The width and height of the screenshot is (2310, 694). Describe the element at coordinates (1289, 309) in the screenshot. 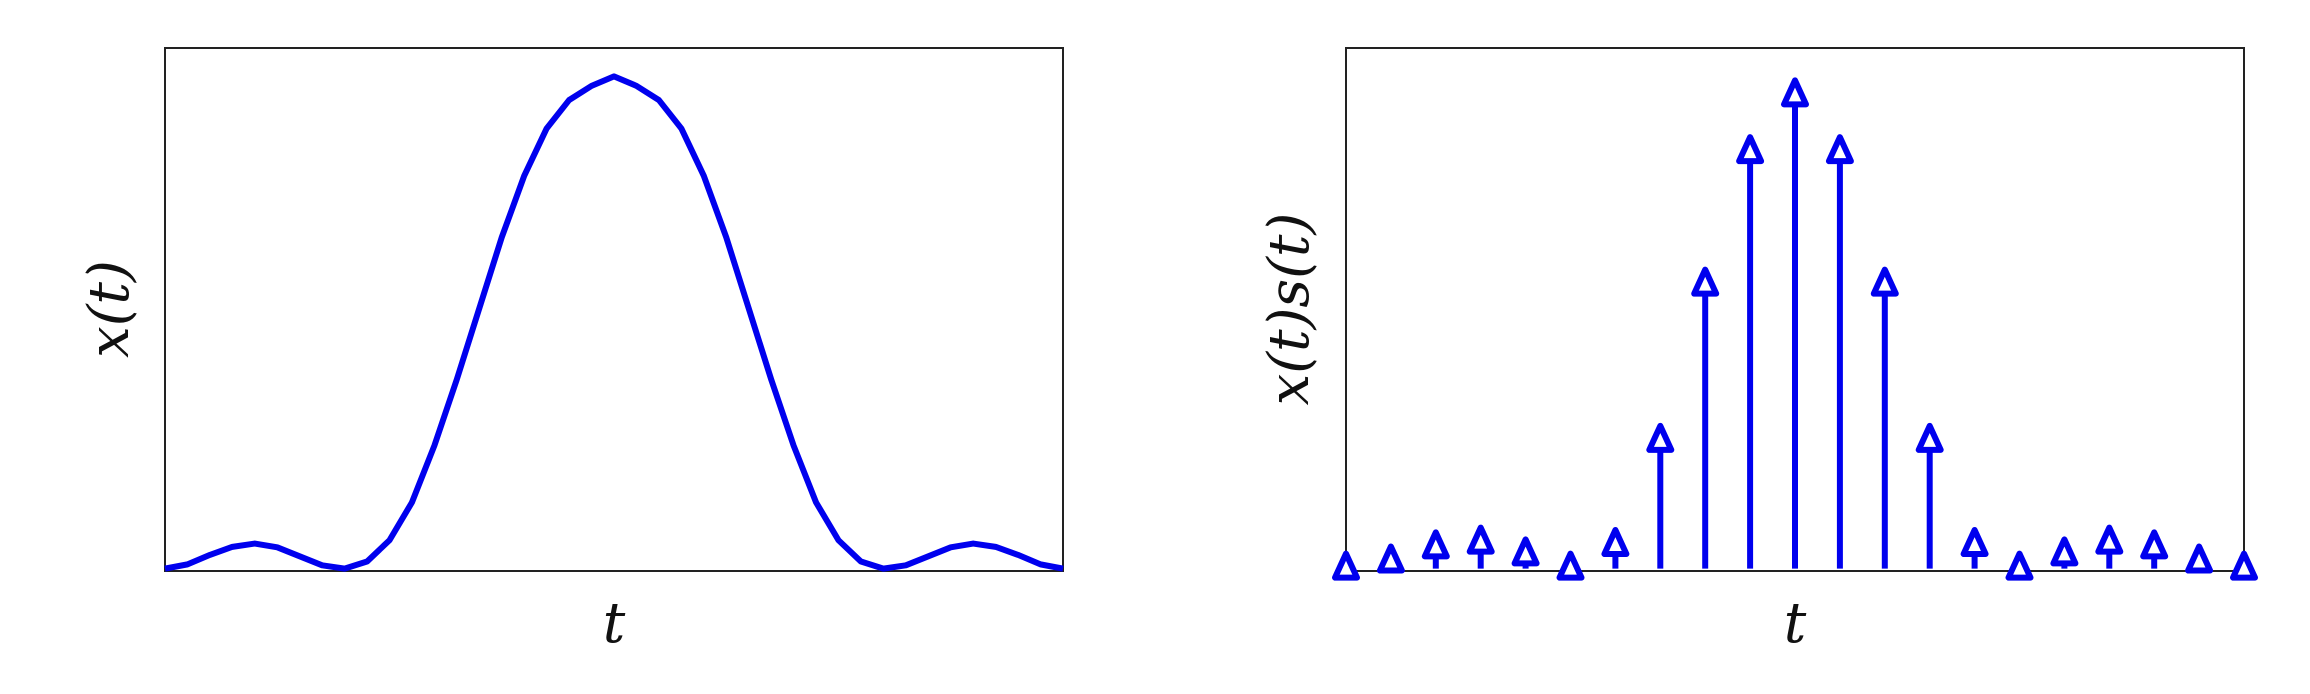

I see `y-axis-label-right: x(t)s(t)` at that location.